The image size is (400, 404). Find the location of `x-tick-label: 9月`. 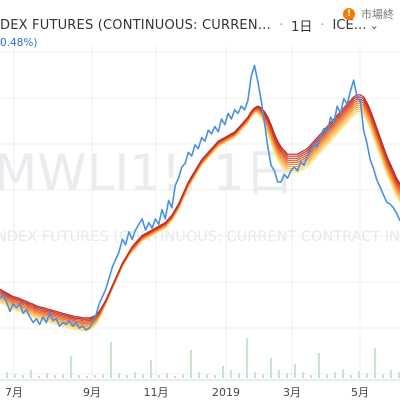

x-tick-label: 9月 is located at coordinates (92, 392).